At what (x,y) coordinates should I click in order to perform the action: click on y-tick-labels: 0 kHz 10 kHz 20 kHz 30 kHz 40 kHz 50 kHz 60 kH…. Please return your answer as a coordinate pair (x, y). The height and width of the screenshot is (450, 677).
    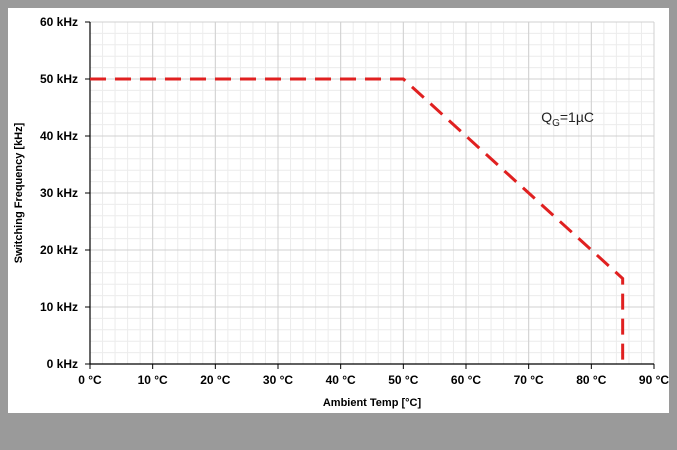
    Looking at the image, I should click on (59, 193).